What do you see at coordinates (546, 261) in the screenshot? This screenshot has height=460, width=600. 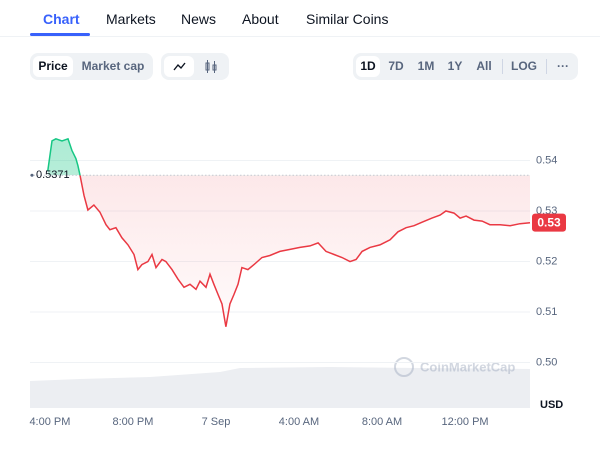 I see `y-tick-label: 0.52` at bounding box center [546, 261].